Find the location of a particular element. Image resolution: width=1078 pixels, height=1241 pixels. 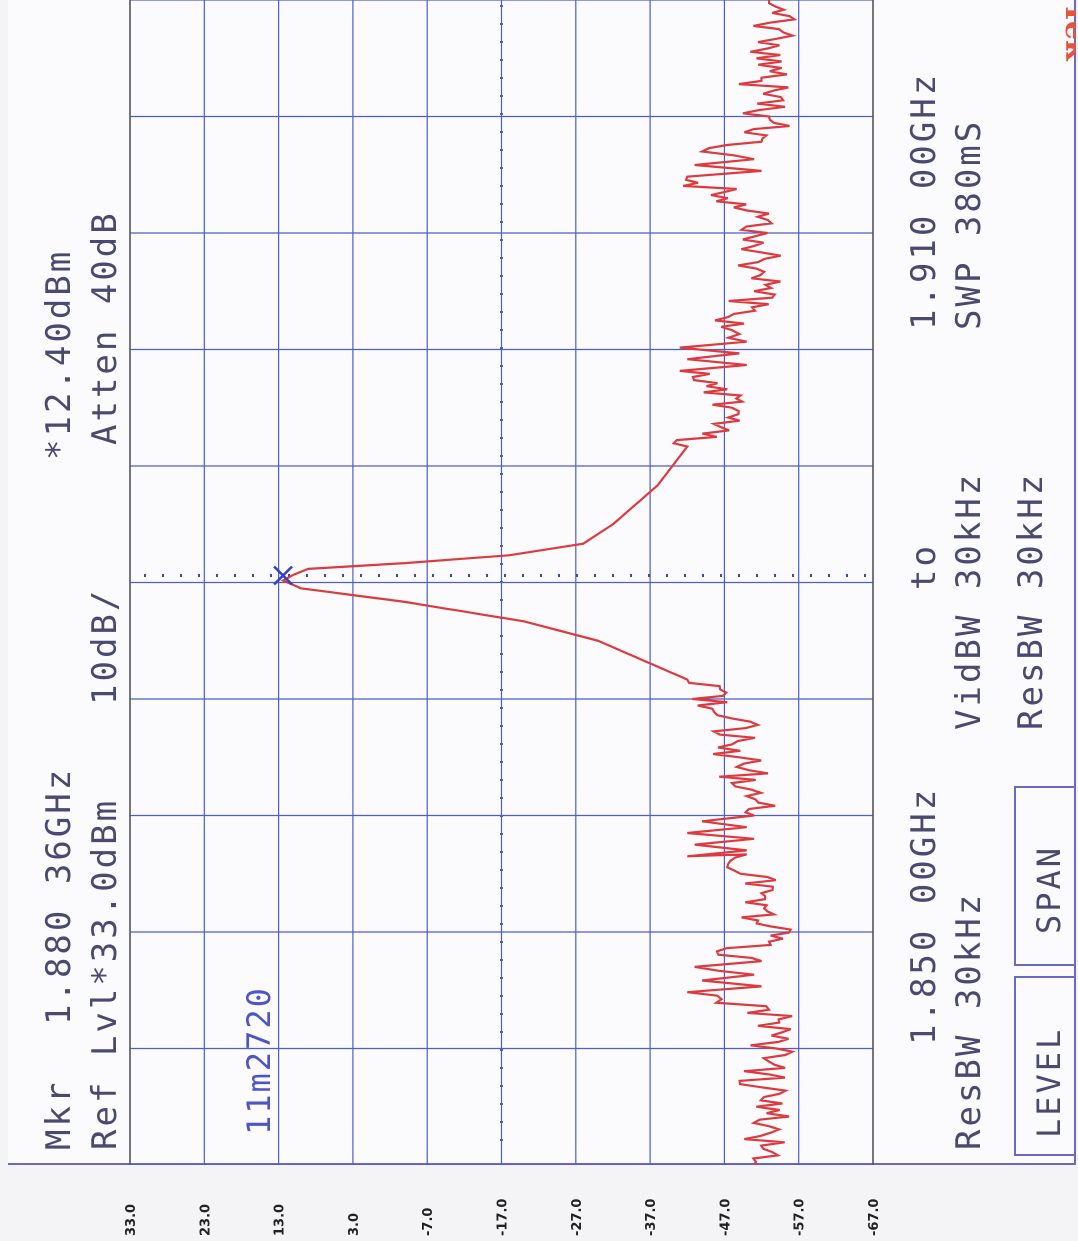

marker-level: *12.40dBm is located at coordinates (59, 354).